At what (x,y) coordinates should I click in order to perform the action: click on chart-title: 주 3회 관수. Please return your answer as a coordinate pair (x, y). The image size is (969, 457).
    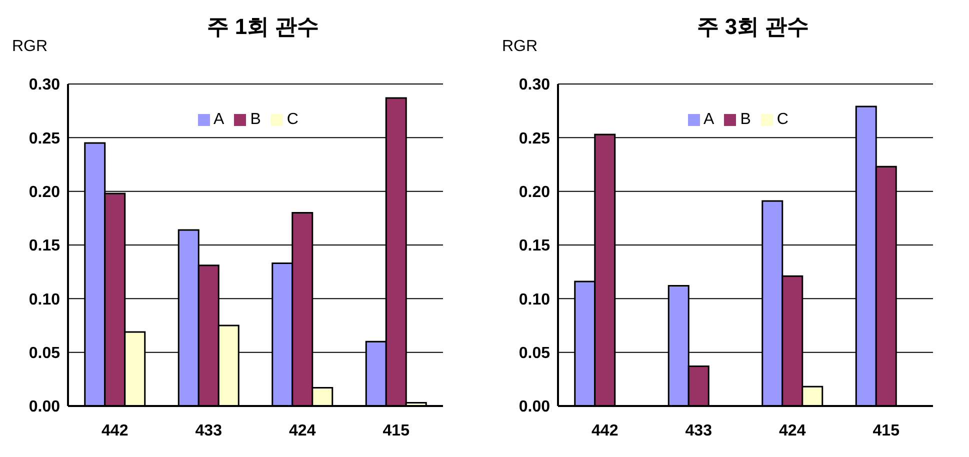
    Looking at the image, I should click on (753, 27).